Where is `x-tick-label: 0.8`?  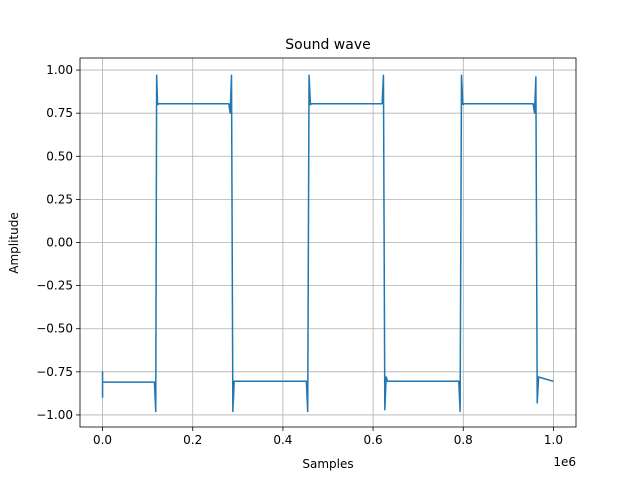
x-tick-label: 0.8 is located at coordinates (463, 440).